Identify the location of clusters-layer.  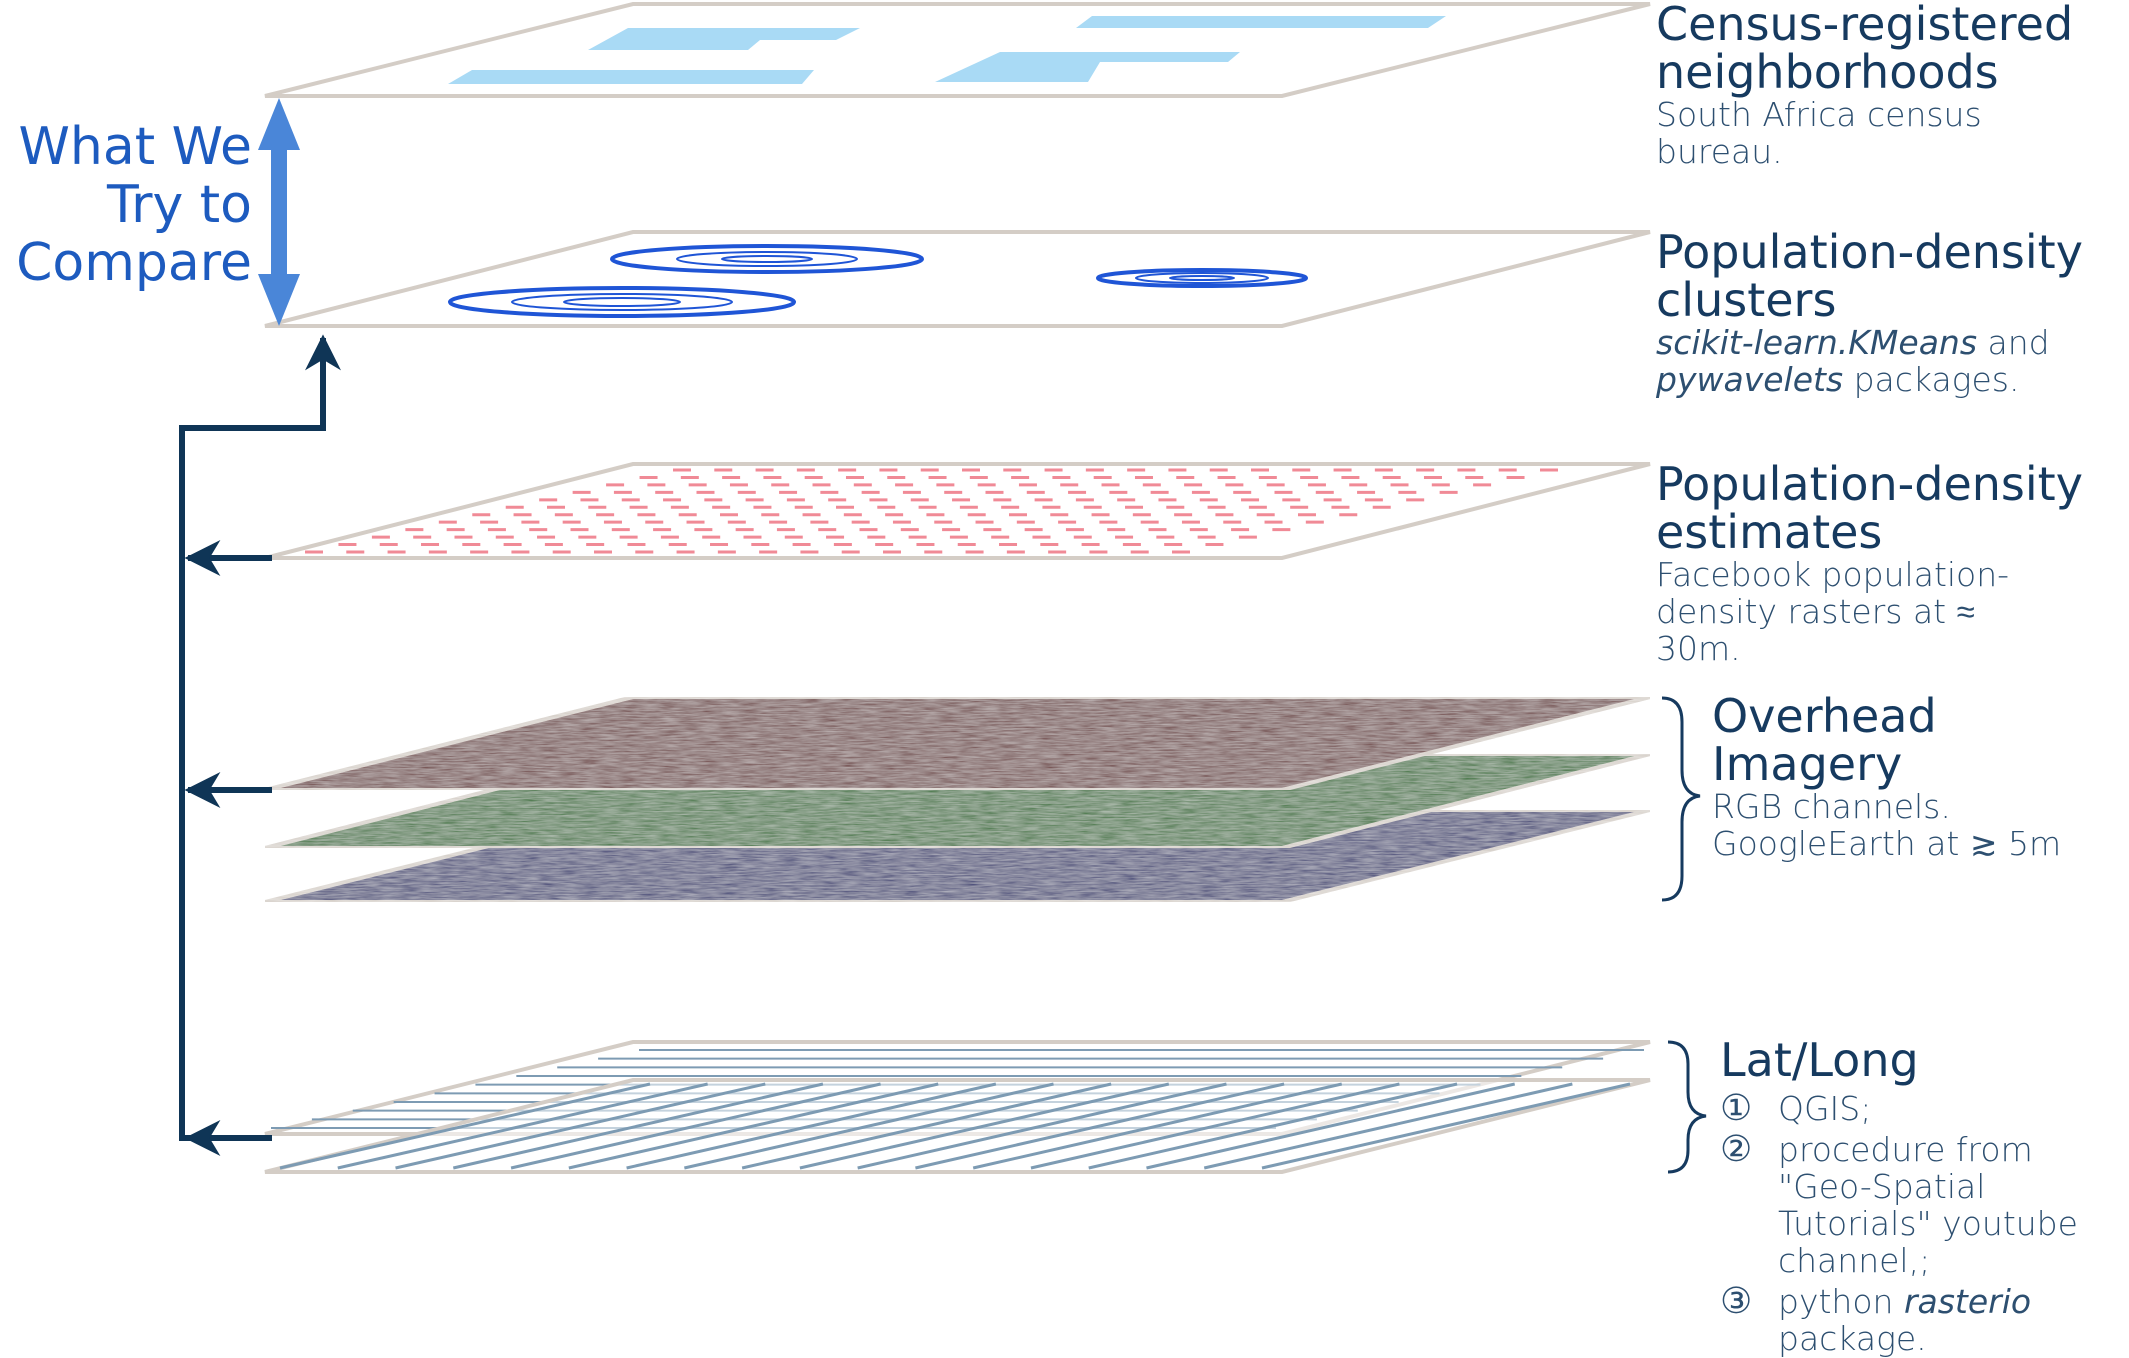
(957, 279).